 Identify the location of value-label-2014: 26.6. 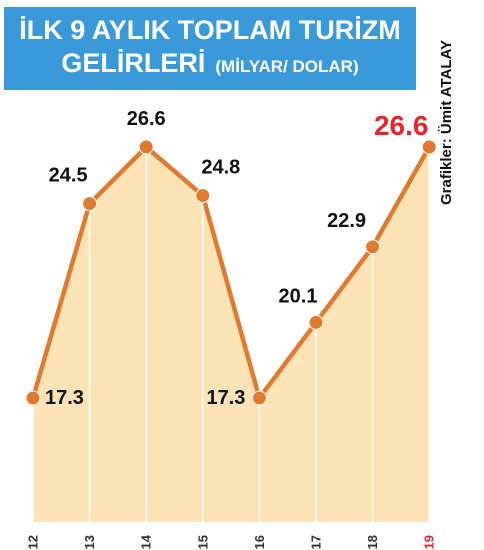
(146, 119).